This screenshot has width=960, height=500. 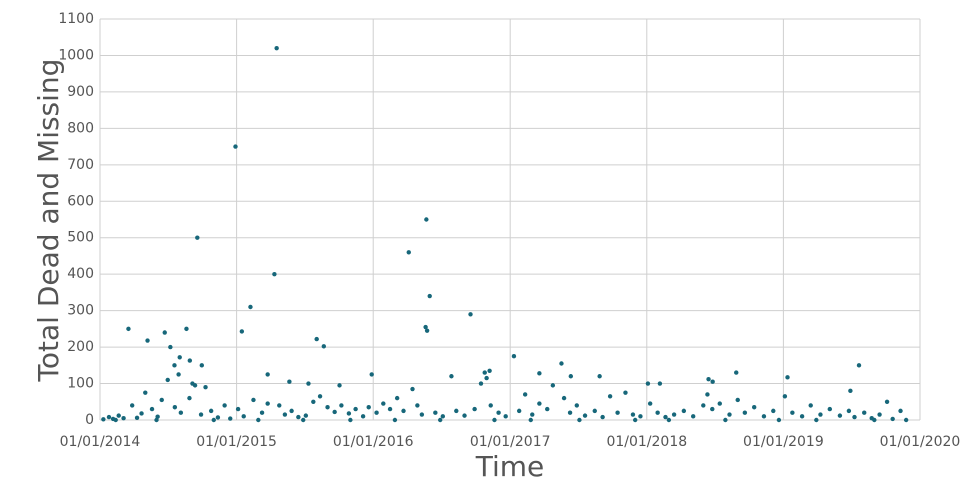 I want to click on y-tick-label: 400, so click(x=80, y=274).